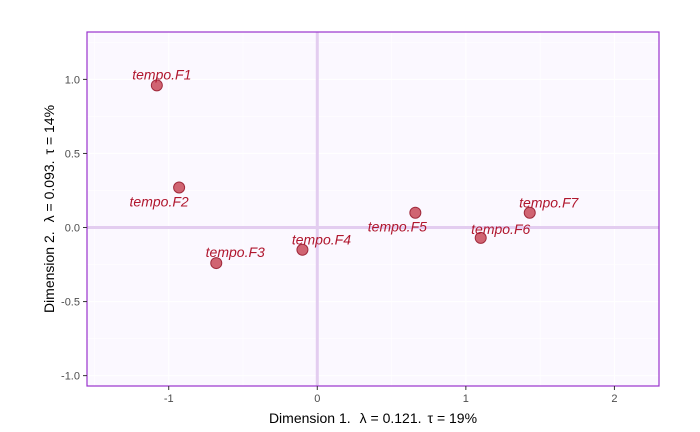 The image size is (700, 432). What do you see at coordinates (317, 399) in the screenshot?
I see `x-tick-label: 0` at bounding box center [317, 399].